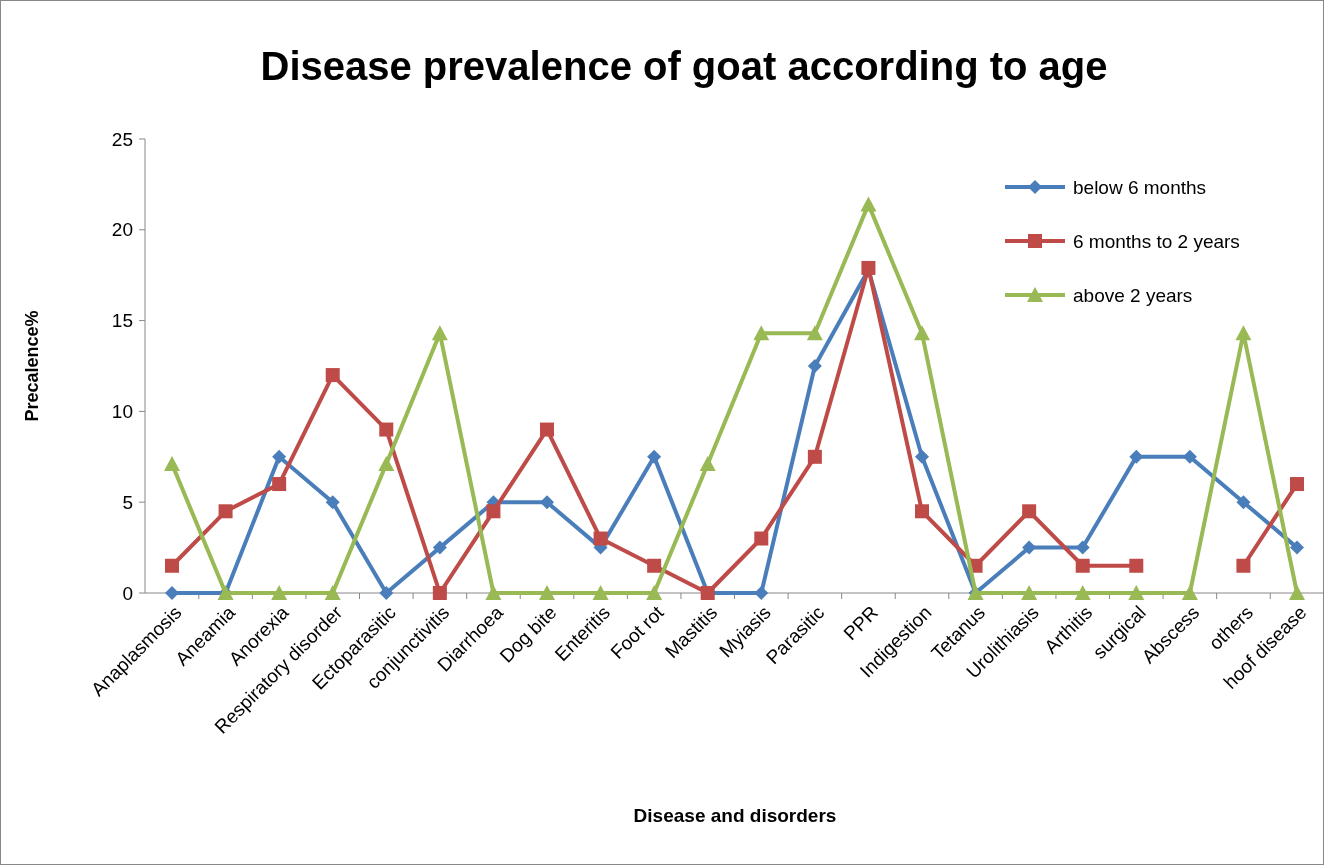  What do you see at coordinates (122, 139) in the screenshot?
I see `y-tick-label: 25` at bounding box center [122, 139].